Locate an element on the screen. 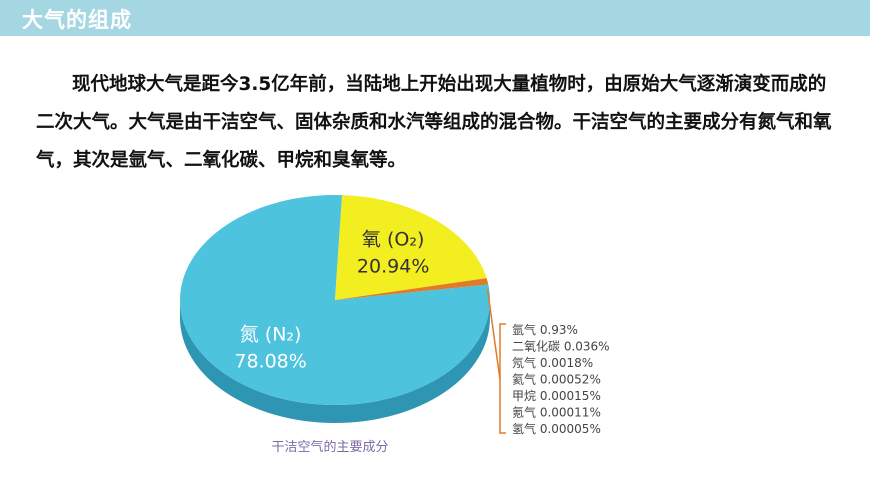  slice-name-label: 氮 (N₂) is located at coordinates (271, 334).